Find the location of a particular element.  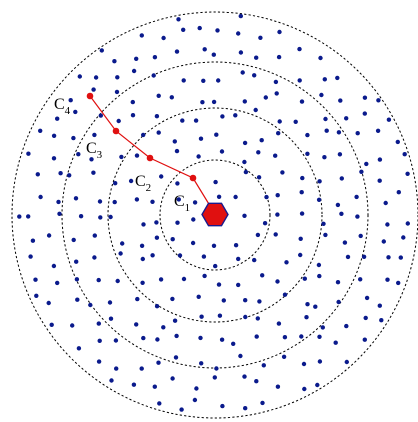

route-point-c1 is located at coordinates (193, 178).